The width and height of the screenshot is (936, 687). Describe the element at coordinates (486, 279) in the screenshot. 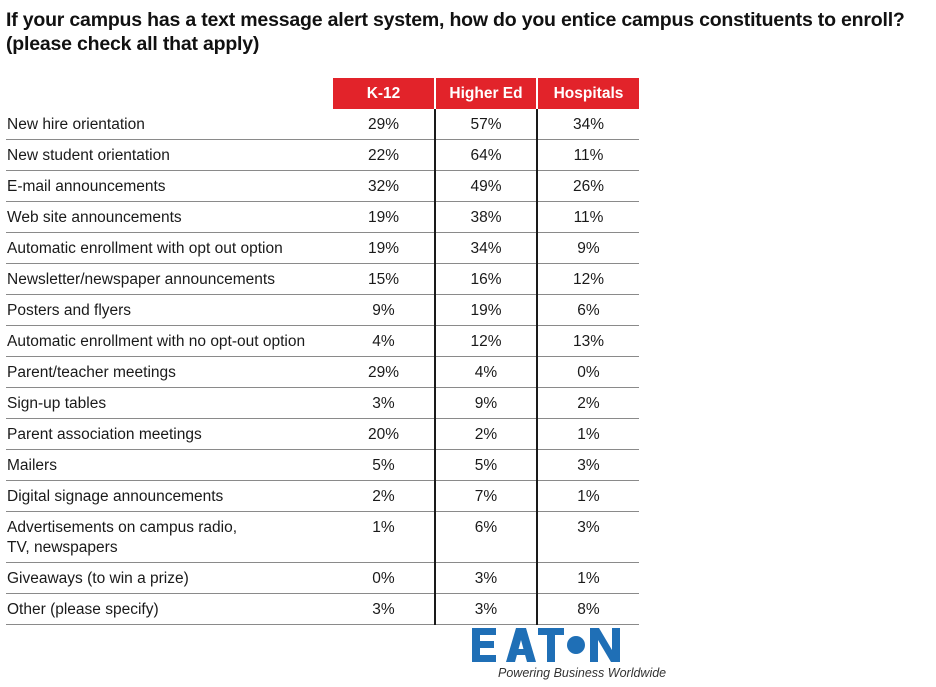

I see `higher-ed-value: 16%` at that location.